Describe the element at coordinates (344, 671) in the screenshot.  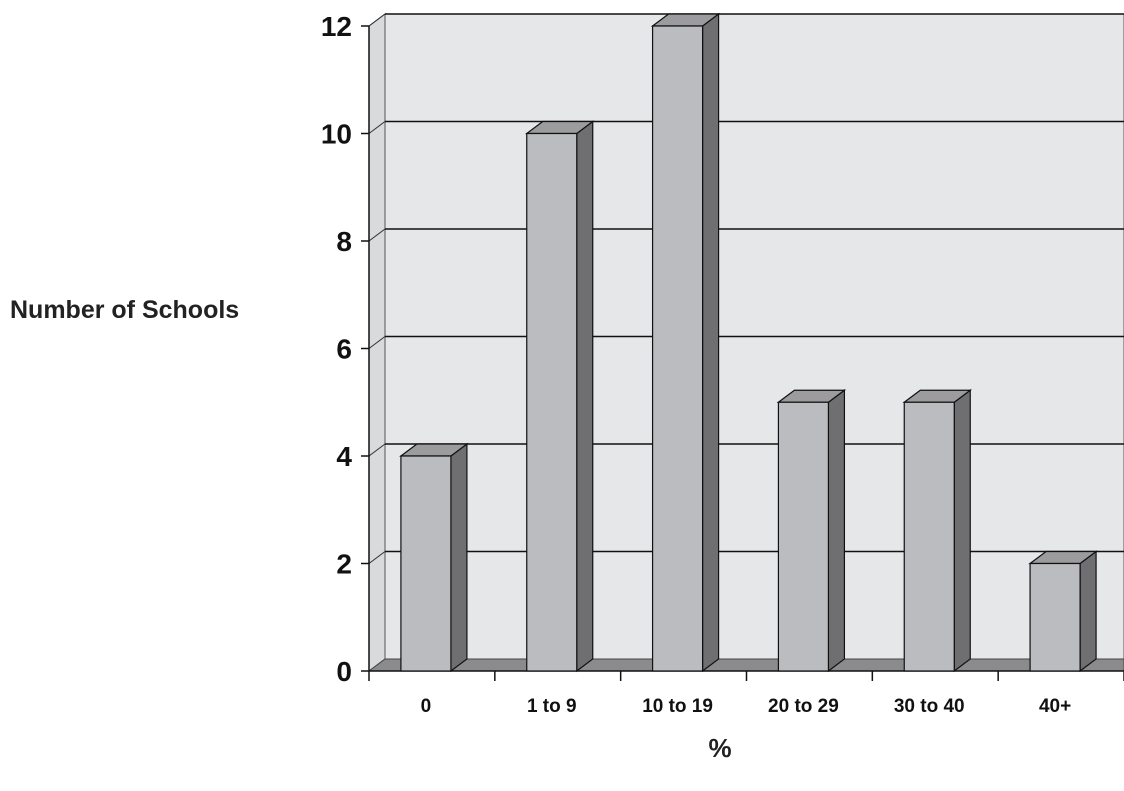
I see `y-tick-label: 0` at that location.